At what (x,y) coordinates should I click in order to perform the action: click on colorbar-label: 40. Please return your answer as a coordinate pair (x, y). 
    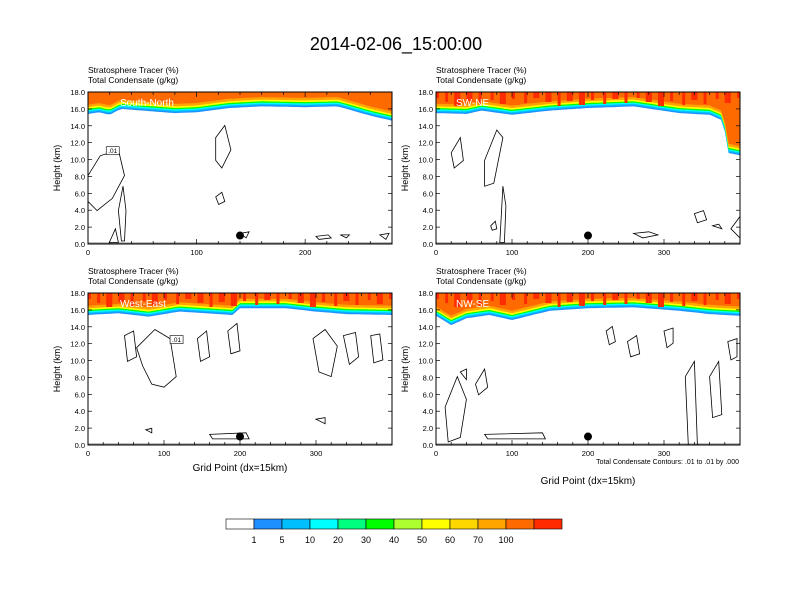
    Looking at the image, I should click on (394, 540).